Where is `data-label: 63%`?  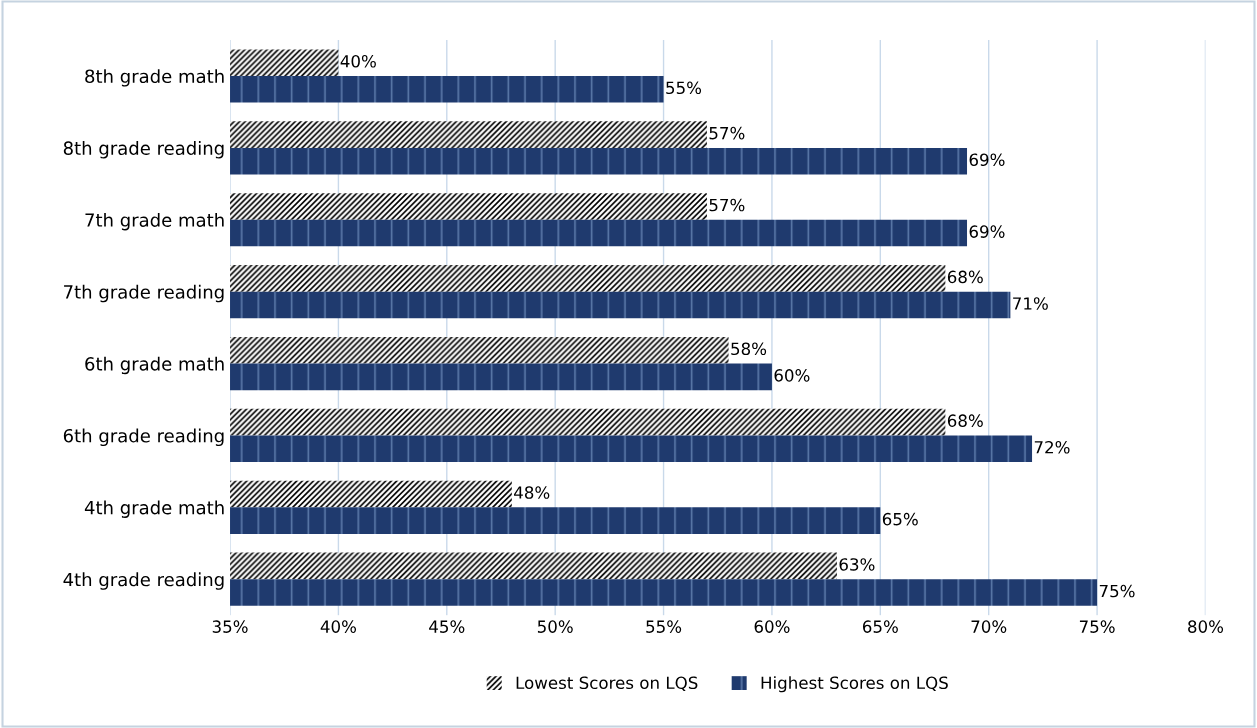 data-label: 63% is located at coordinates (857, 564).